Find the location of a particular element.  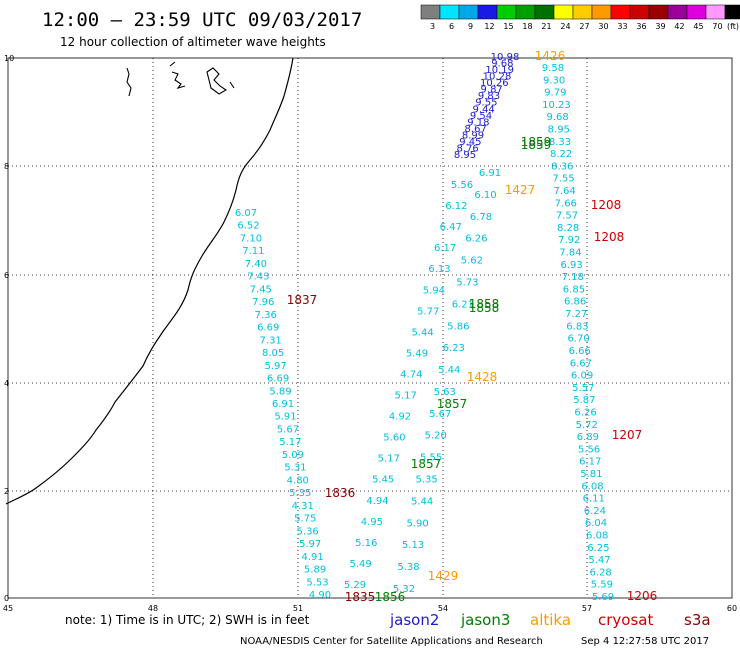

swh-value: 8.95 is located at coordinates (465, 155).